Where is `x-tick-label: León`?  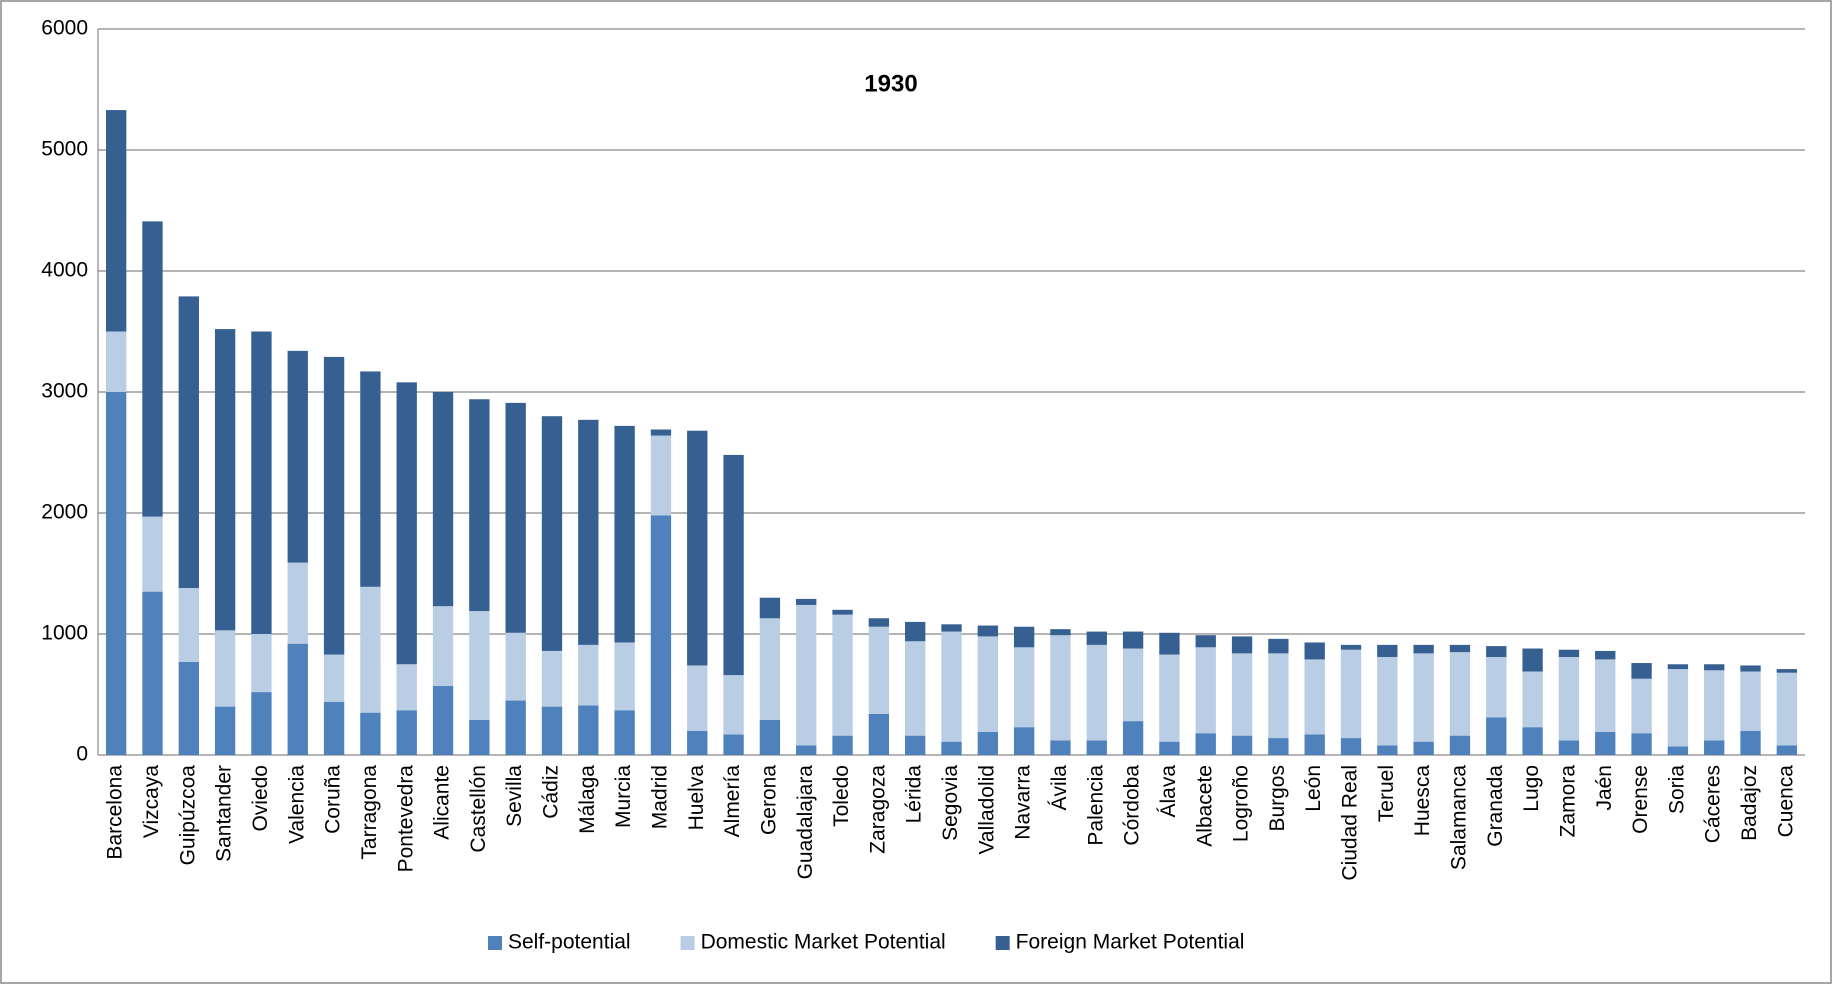 x-tick-label: León is located at coordinates (1313, 788).